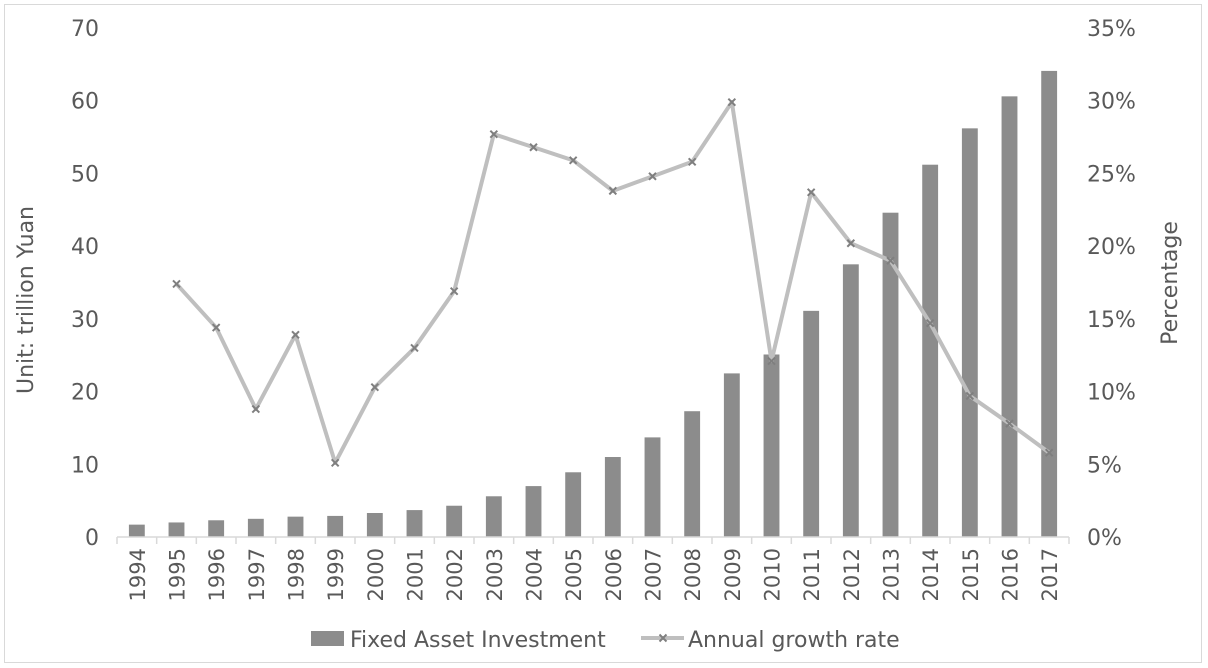  I want to click on y-left-axis-label: Unit: trillion Yuan, so click(26, 300).